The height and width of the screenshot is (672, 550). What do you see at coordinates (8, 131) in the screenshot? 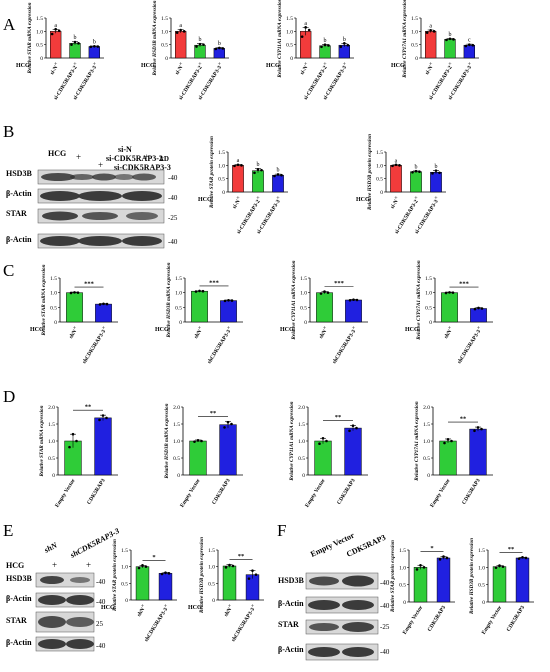
I see `panel-letter-b: B` at bounding box center [8, 131].